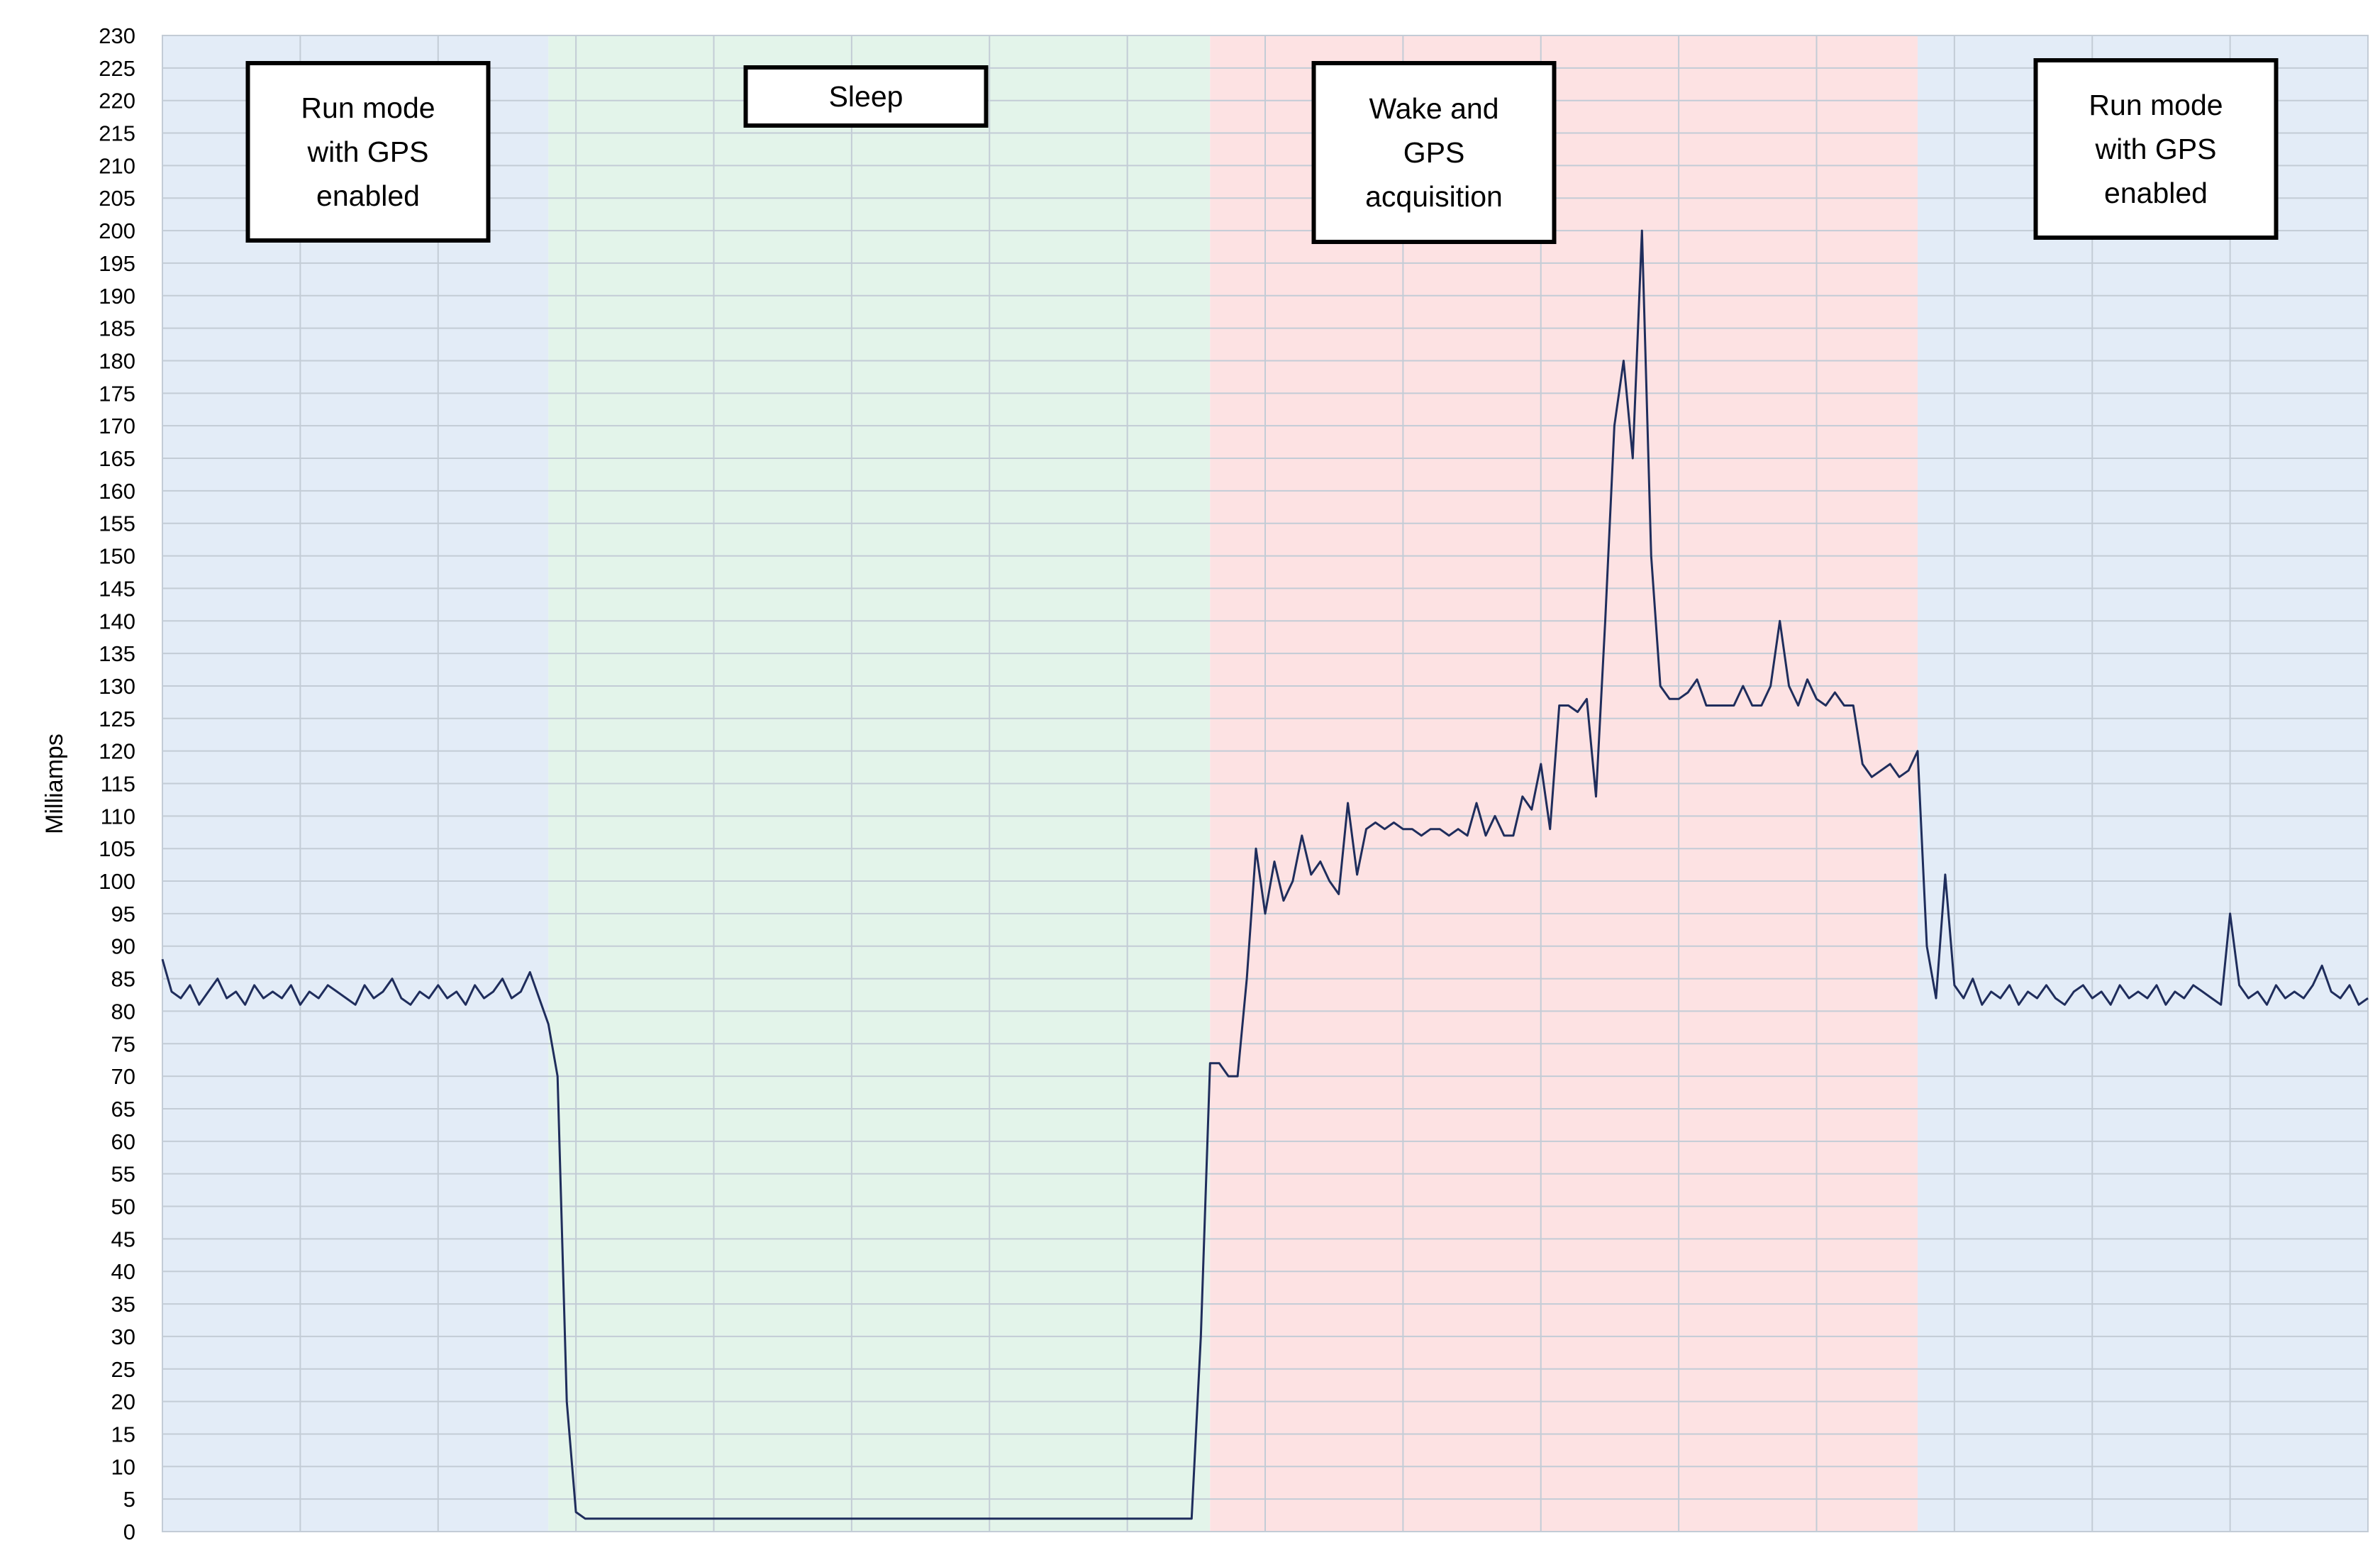 The height and width of the screenshot is (1555, 2380). Describe the element at coordinates (118, 816) in the screenshot. I see `y-tick-label: 110` at that location.